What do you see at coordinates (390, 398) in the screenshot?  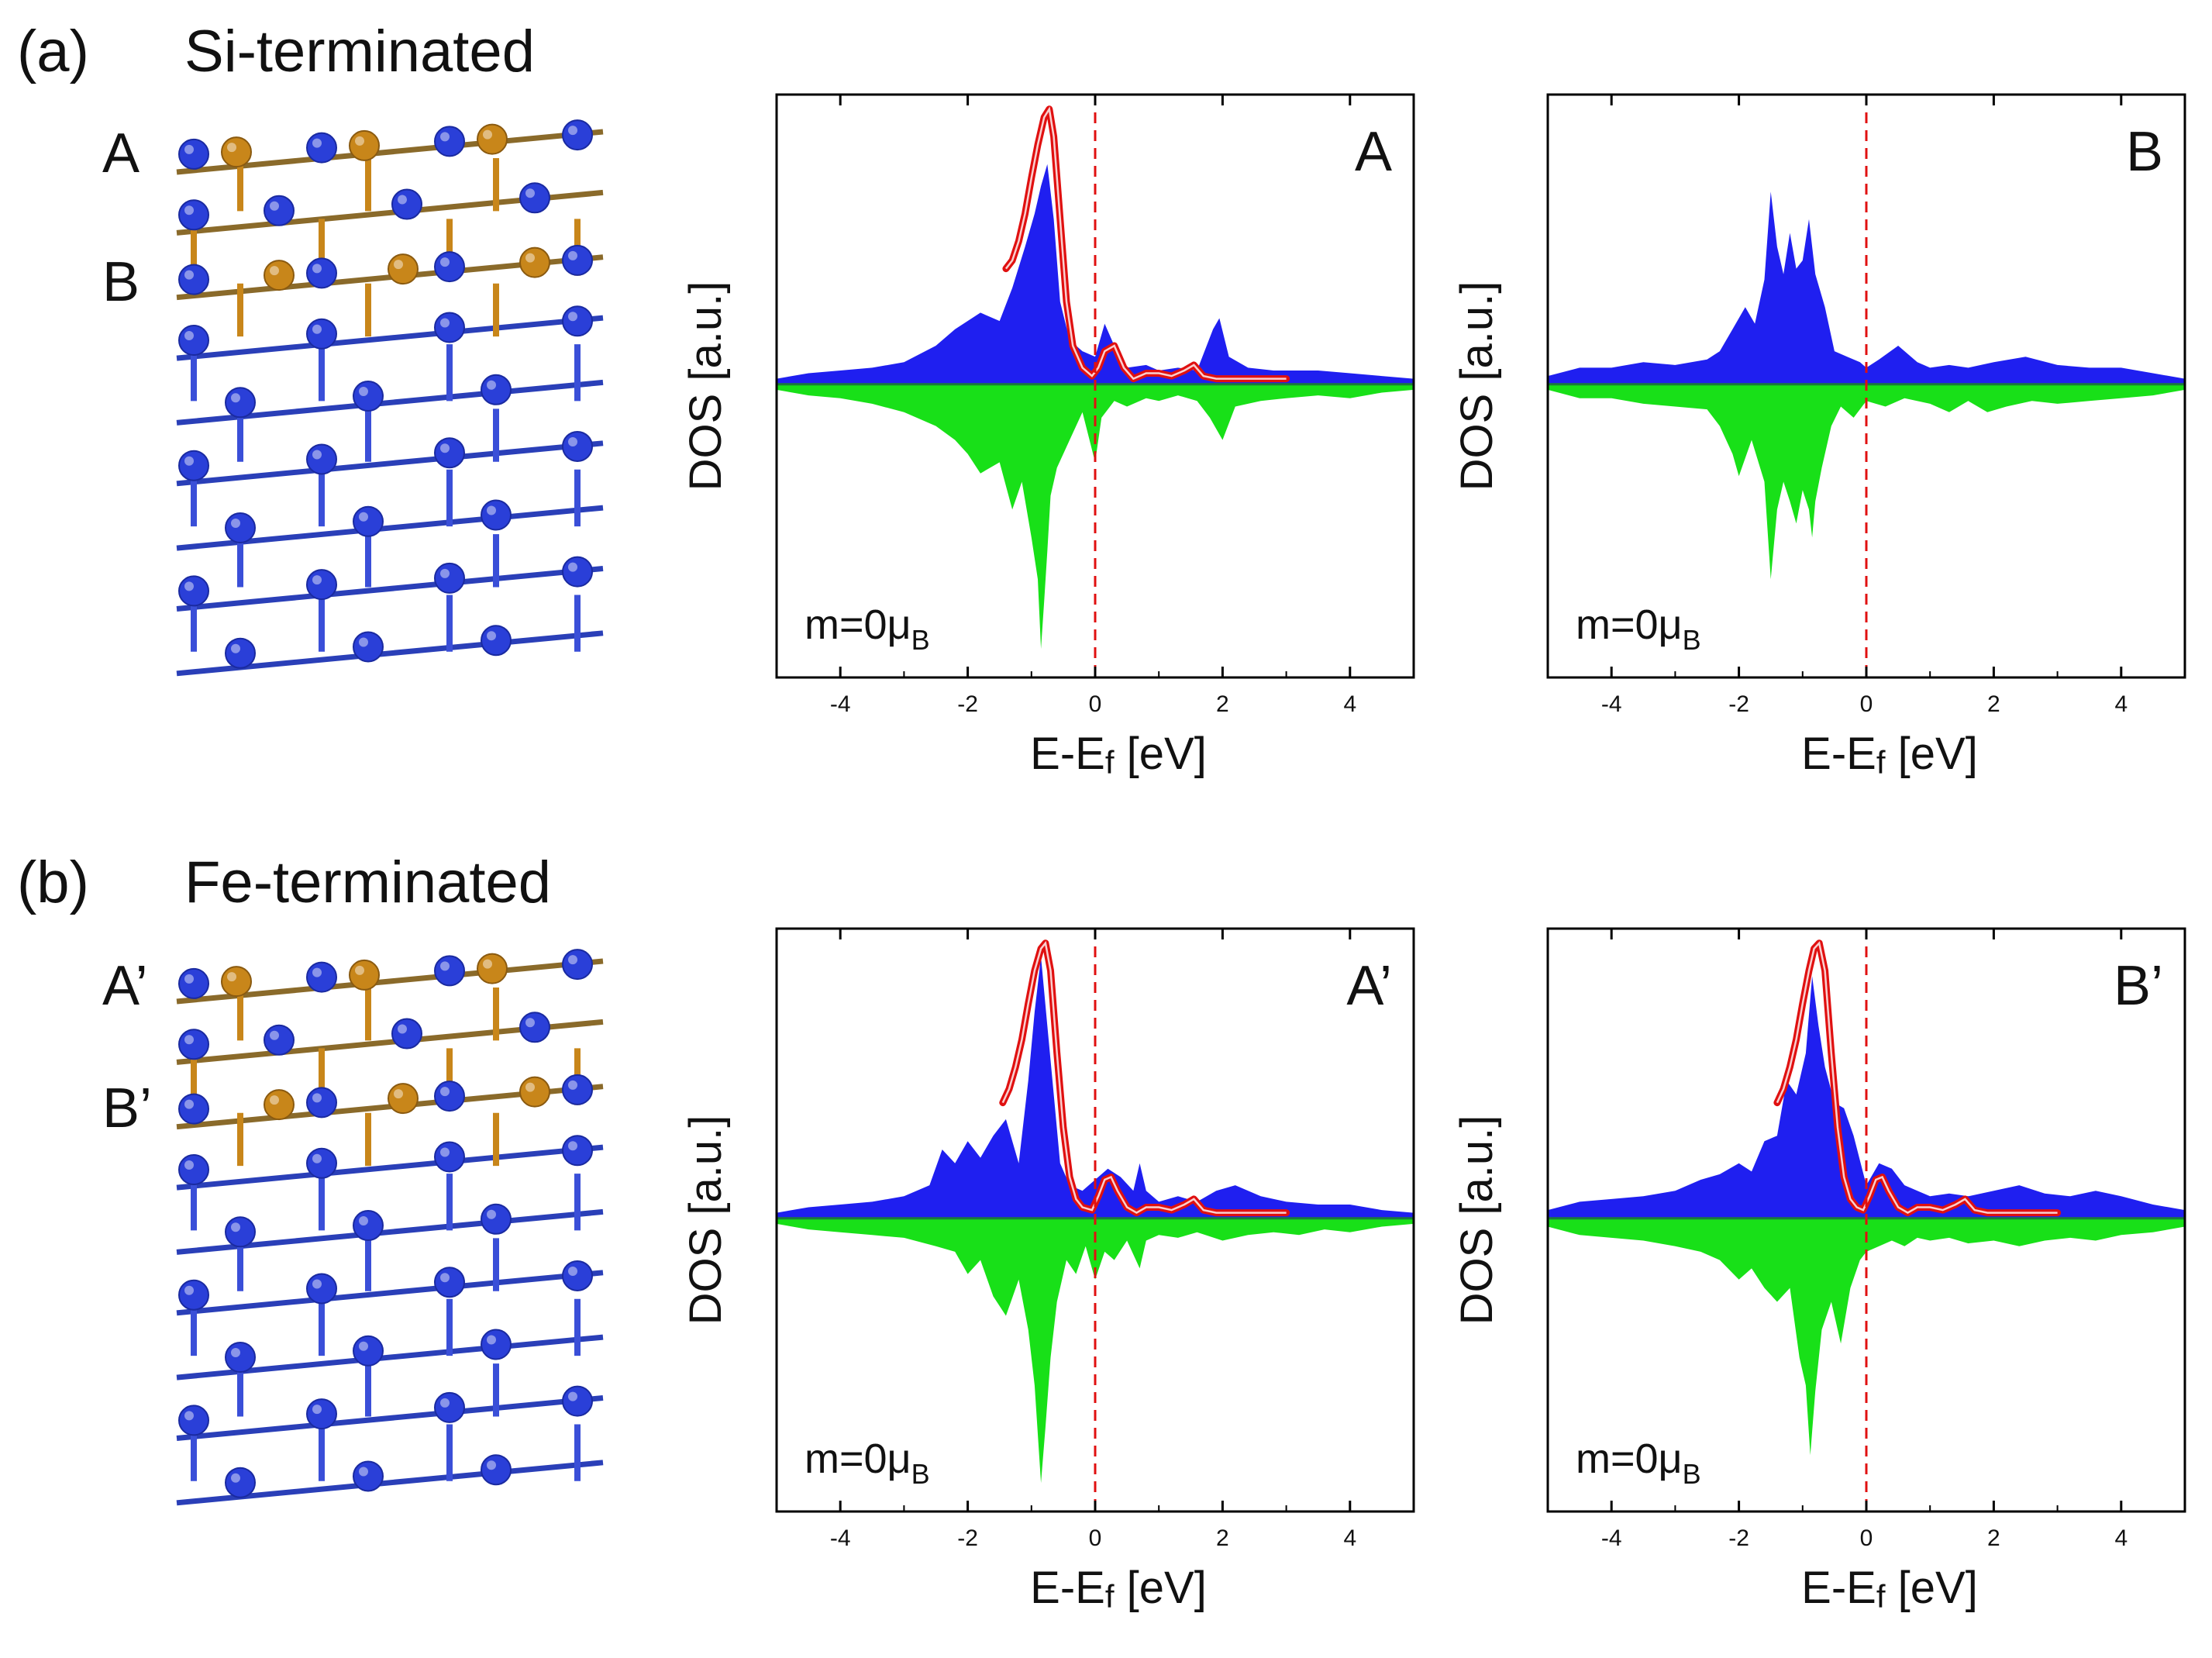 I see `si-terminated-structure` at bounding box center [390, 398].